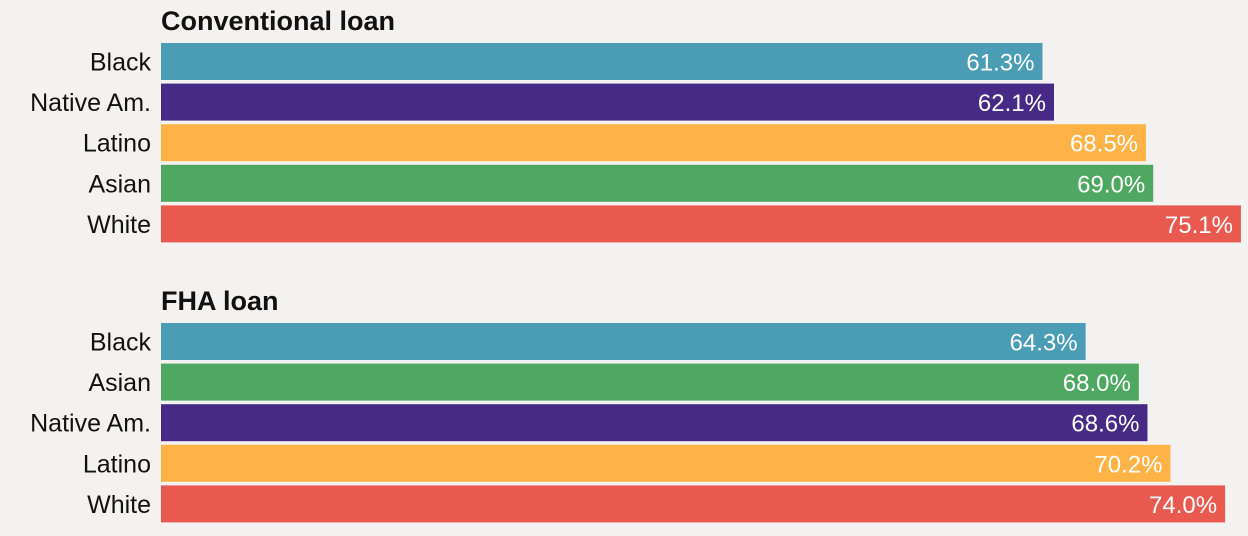  What do you see at coordinates (1012, 103) in the screenshot?
I see `data-label: 62.1%` at bounding box center [1012, 103].